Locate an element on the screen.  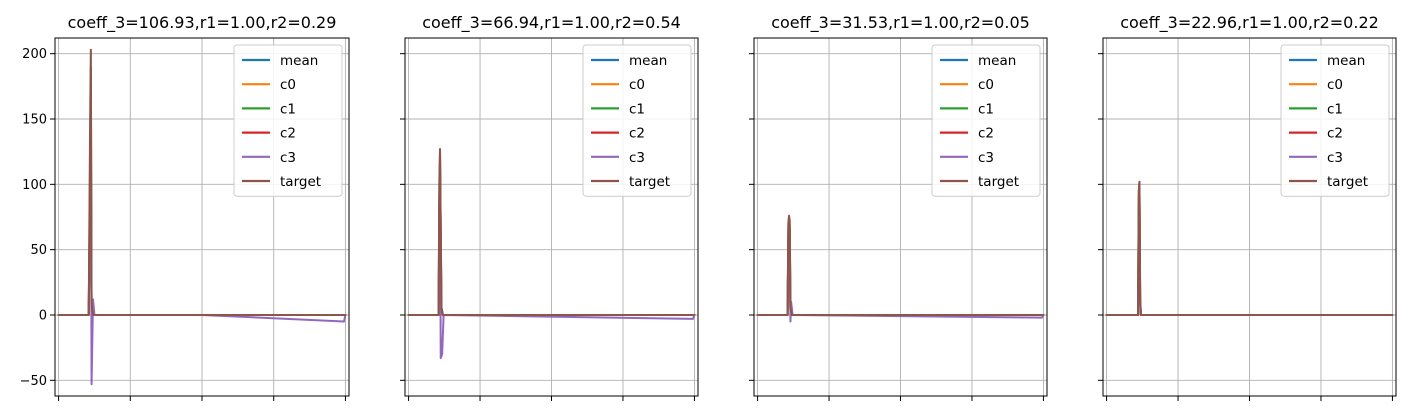
y-tick-label: 50 is located at coordinates (38, 250).